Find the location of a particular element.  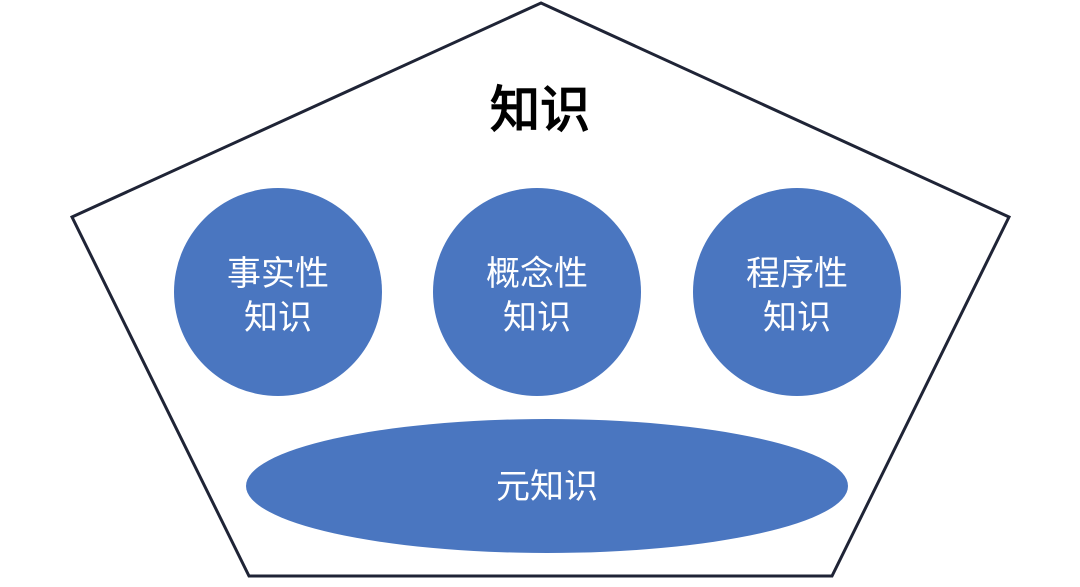

metacognitive-knowledge-node: 元知识 is located at coordinates (547, 486).